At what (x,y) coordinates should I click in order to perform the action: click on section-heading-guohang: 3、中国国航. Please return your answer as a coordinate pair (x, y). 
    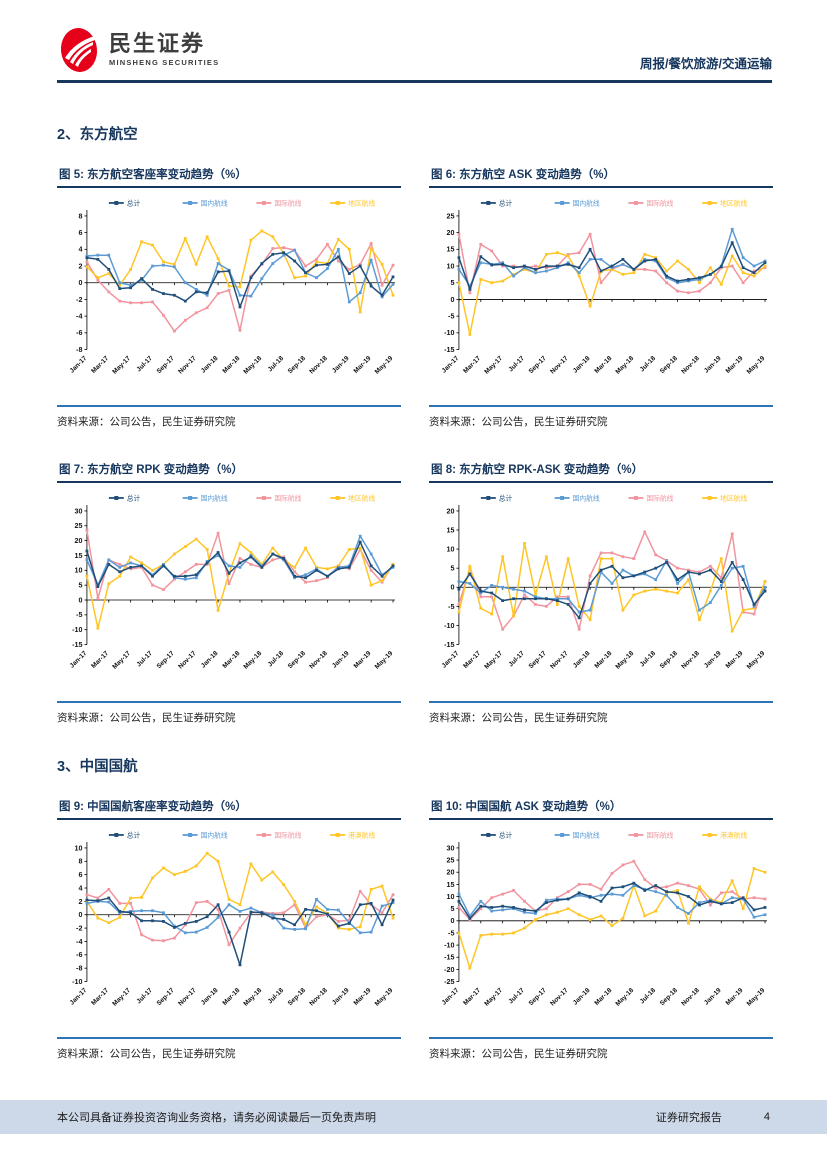
    Looking at the image, I should click on (97, 766).